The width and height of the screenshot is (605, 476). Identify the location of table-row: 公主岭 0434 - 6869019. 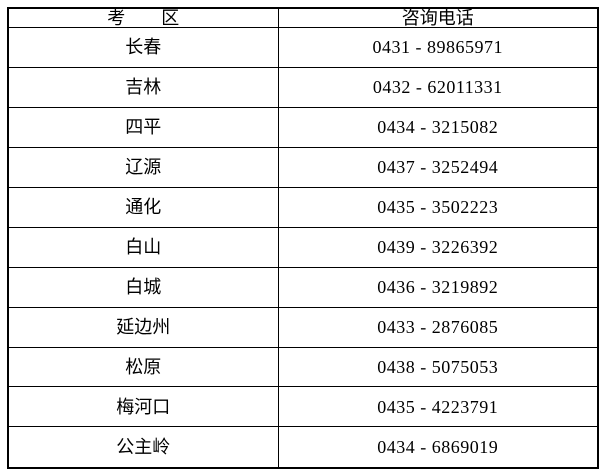
(303, 447).